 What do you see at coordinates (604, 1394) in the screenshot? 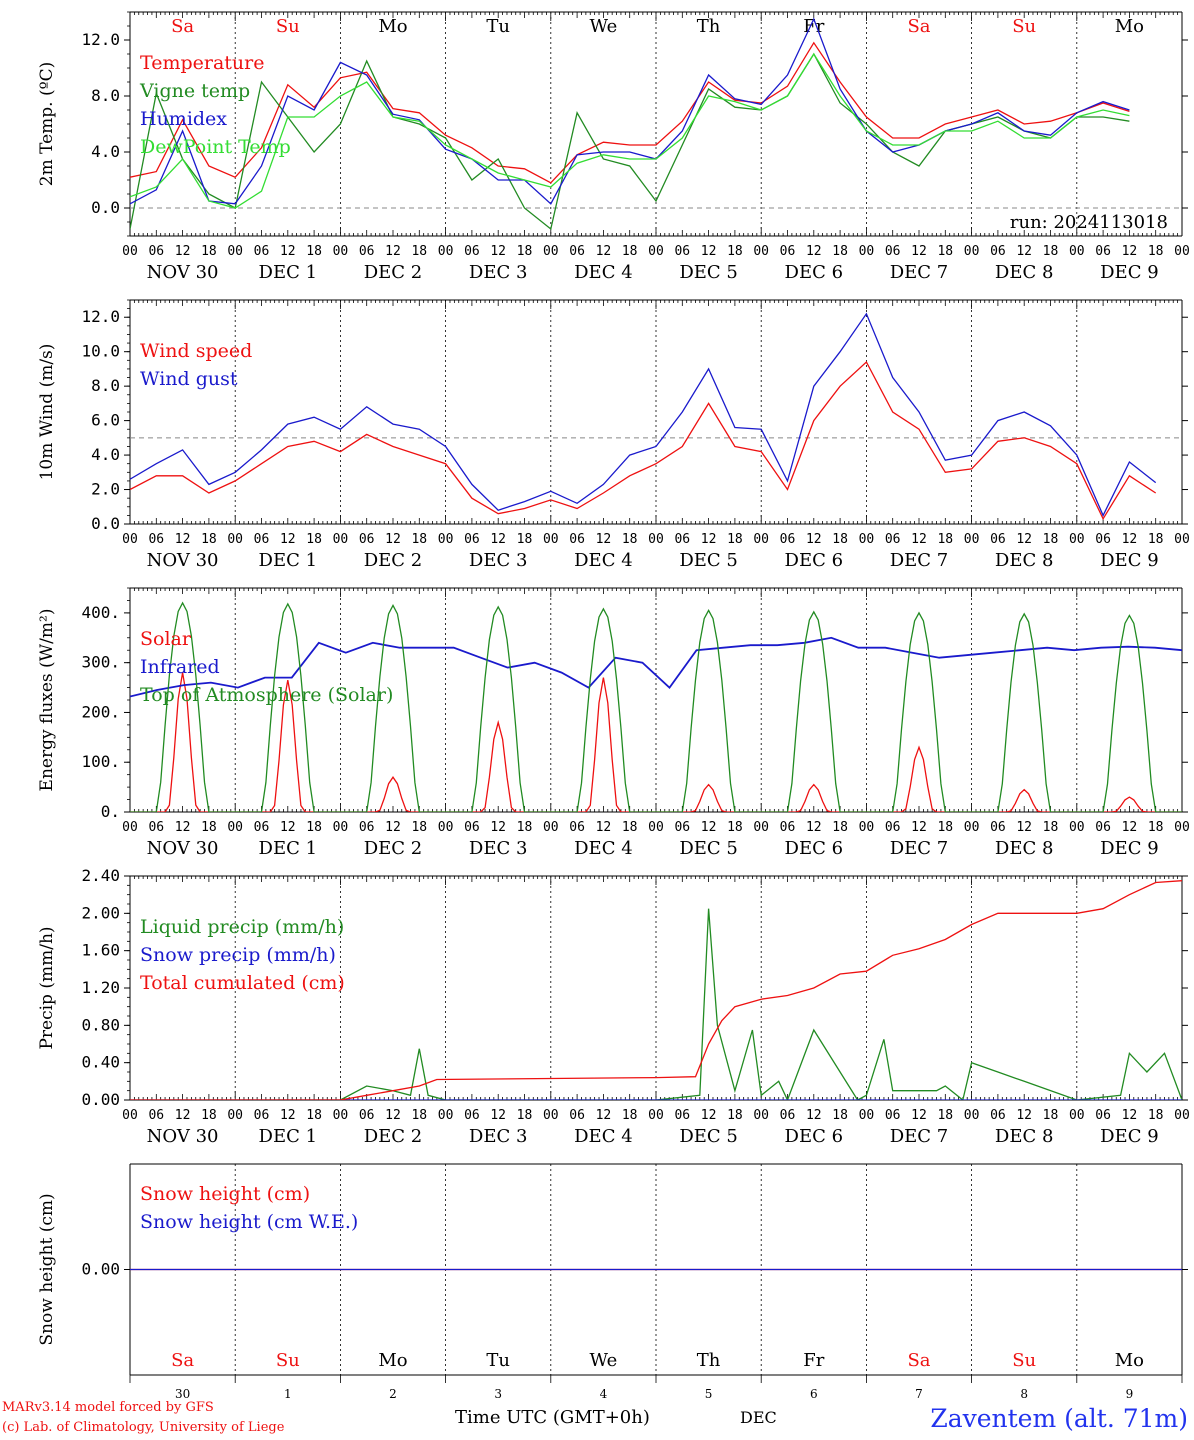
I see `day-number-label: 4` at bounding box center [604, 1394].